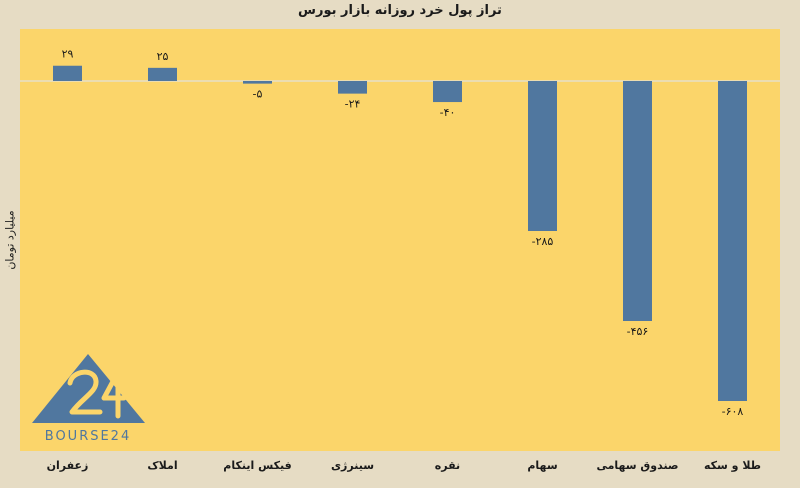  What do you see at coordinates (400, 10) in the screenshot?
I see `chart-title: تراز پول خرد روزانه بازار بورس` at bounding box center [400, 10].